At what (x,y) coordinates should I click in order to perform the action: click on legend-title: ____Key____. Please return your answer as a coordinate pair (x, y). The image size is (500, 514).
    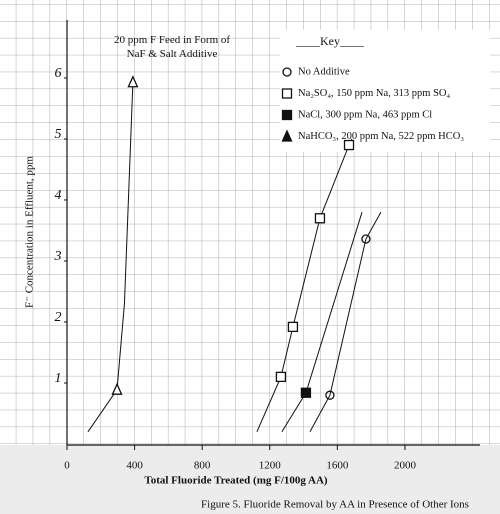
    Looking at the image, I should click on (330, 41).